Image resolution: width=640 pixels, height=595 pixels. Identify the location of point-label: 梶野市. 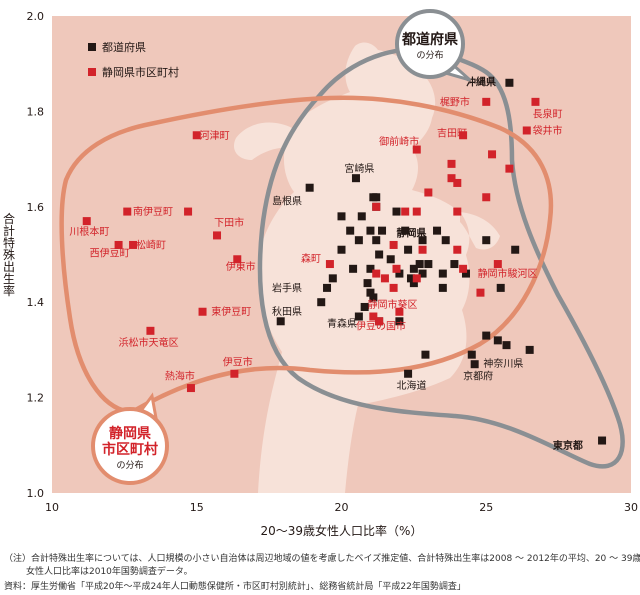
(455, 101).